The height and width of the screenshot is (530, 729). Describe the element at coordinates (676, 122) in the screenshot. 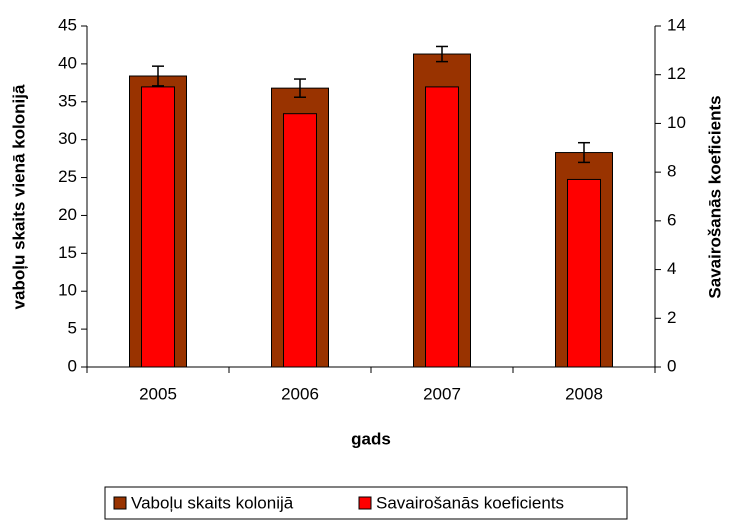

I see `y2-tick-label: 10` at that location.